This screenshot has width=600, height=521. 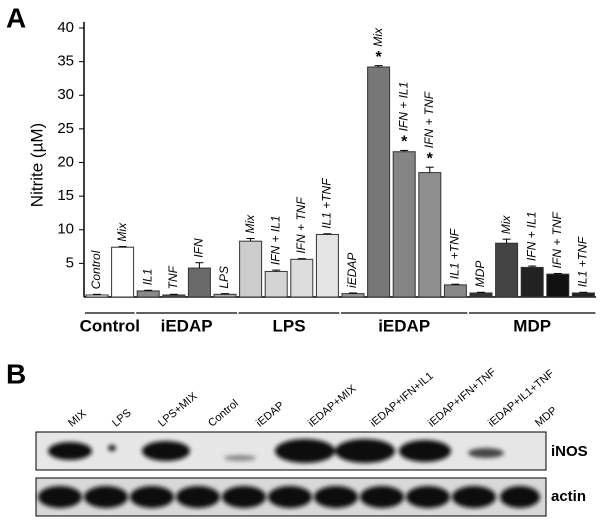 What do you see at coordinates (173, 277) in the screenshot?
I see `bar-label: TNF` at bounding box center [173, 277].